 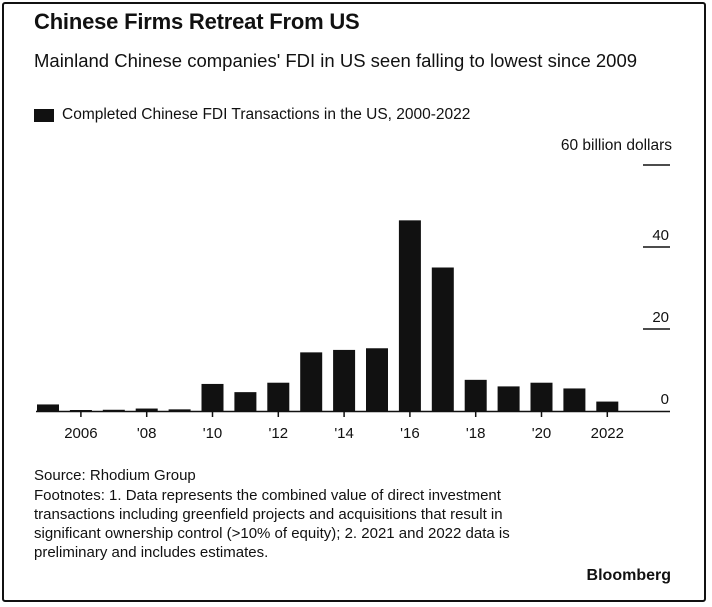 What do you see at coordinates (278, 396) in the screenshot?
I see `bar-2012` at bounding box center [278, 396].